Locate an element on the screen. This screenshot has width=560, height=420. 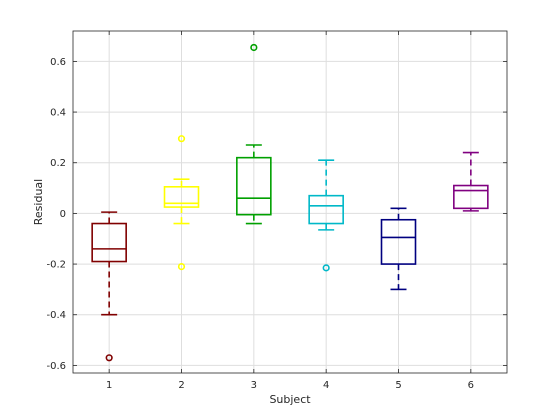
y-tick-label: 0 is located at coordinates (63, 214).